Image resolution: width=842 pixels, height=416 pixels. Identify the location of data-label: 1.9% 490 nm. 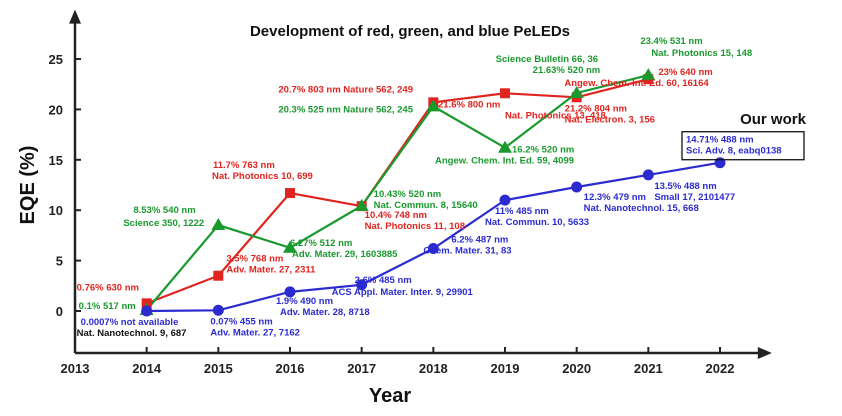
(304, 301).